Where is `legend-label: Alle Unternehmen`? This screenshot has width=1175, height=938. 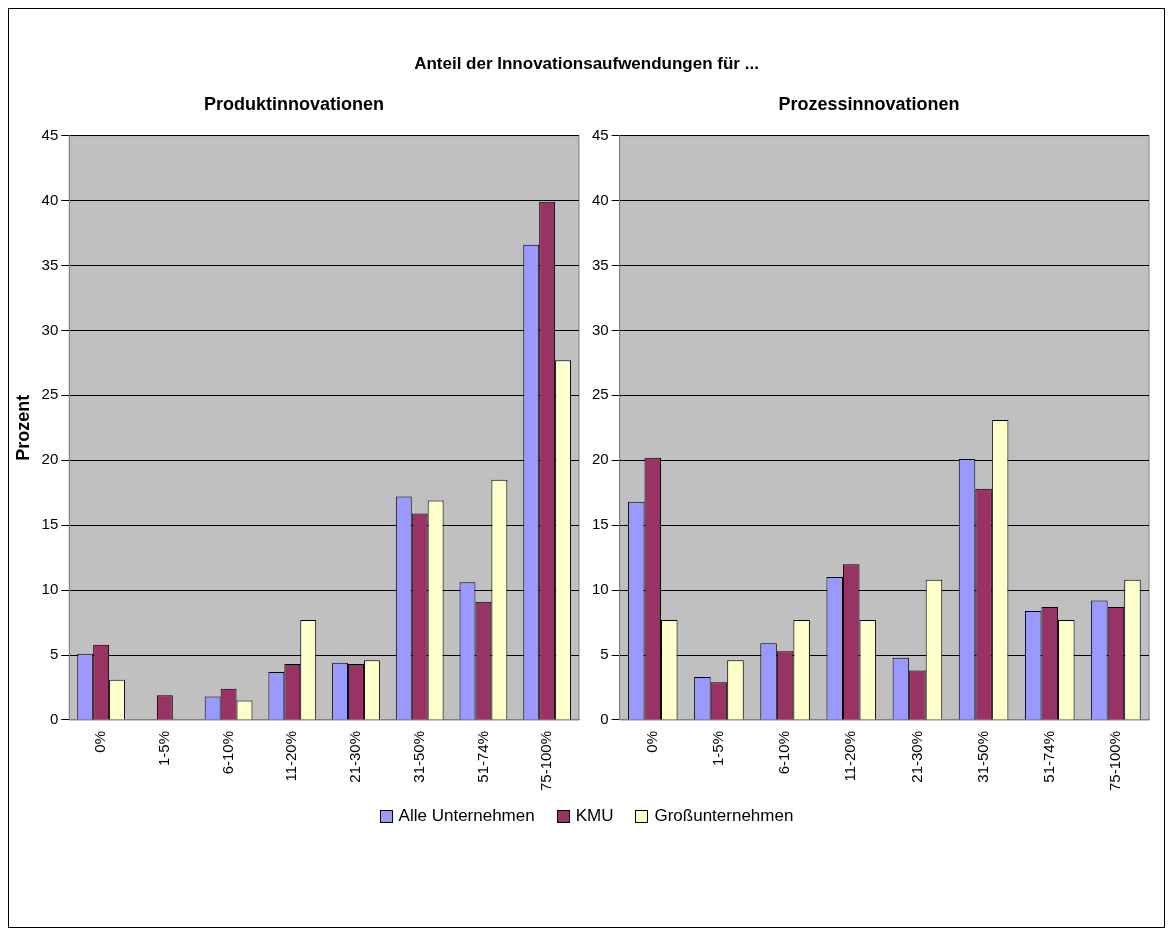 legend-label: Alle Unternehmen is located at coordinates (466, 816).